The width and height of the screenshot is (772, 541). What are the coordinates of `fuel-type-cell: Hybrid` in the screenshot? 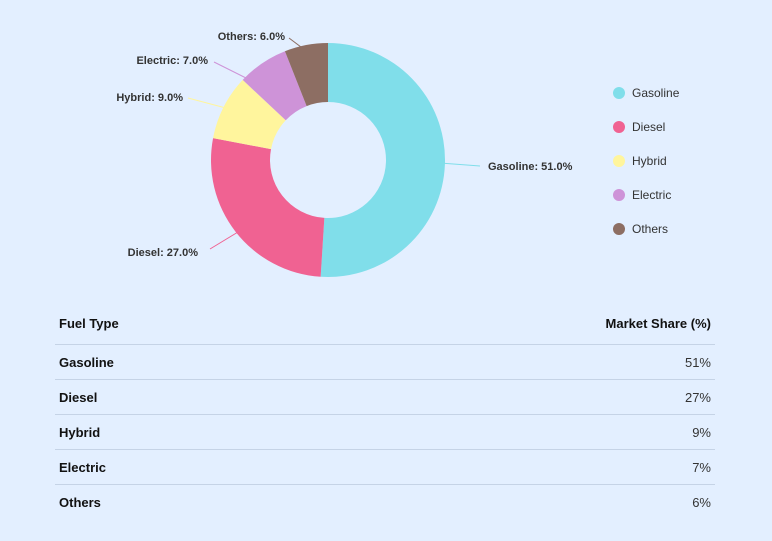 It's located at (178, 432).